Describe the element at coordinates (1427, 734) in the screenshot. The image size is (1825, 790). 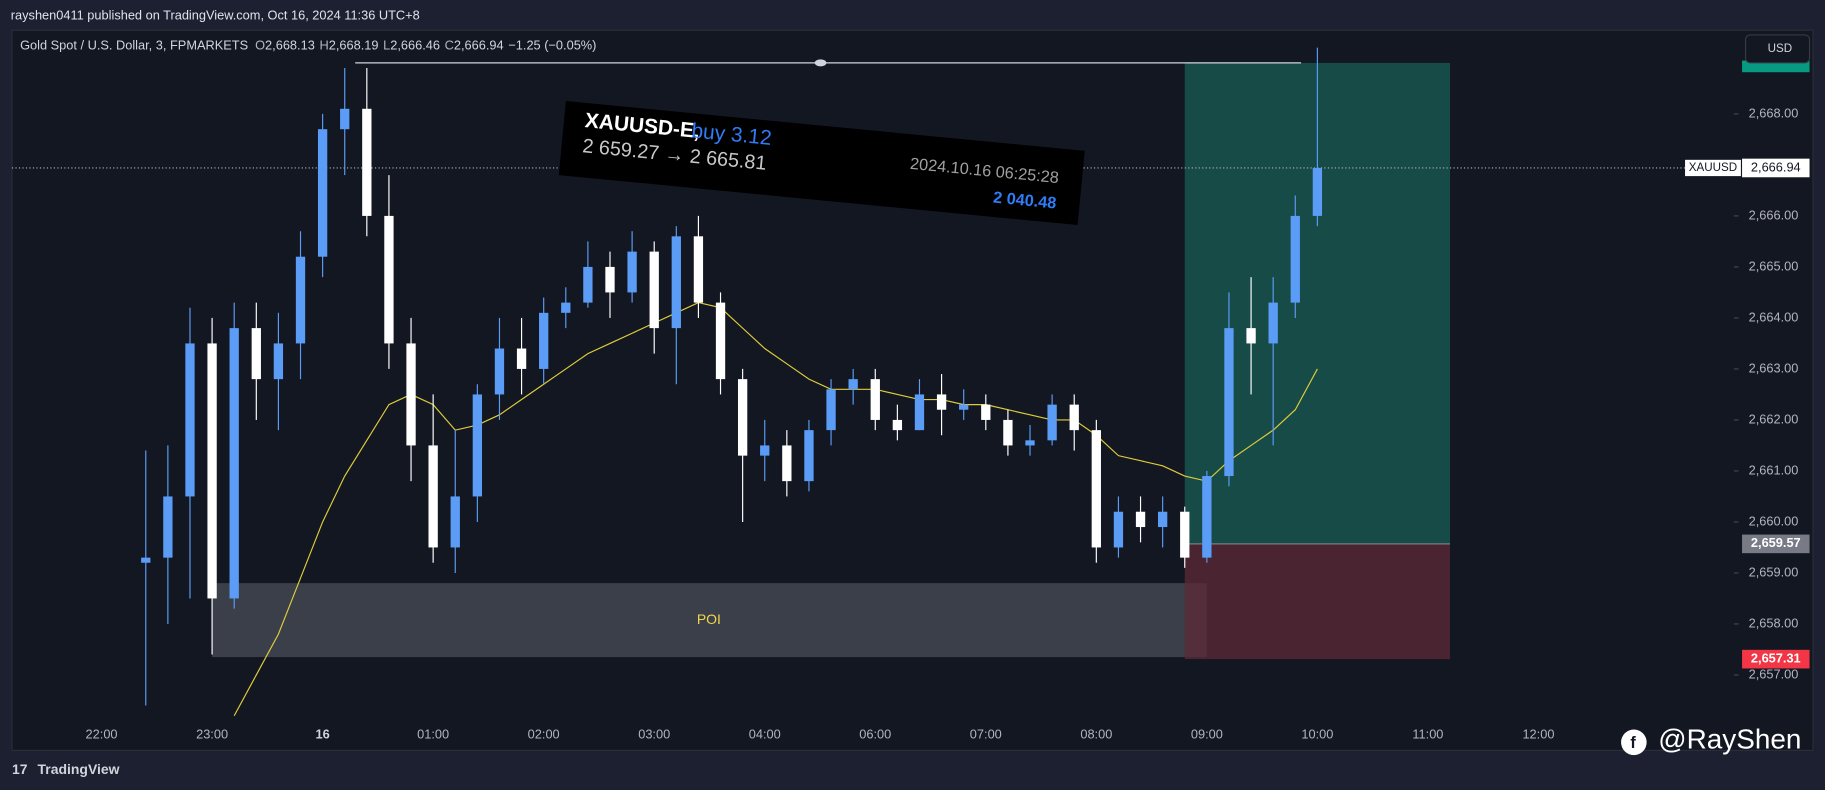
I see `x-tick-label: 11:00` at that location.